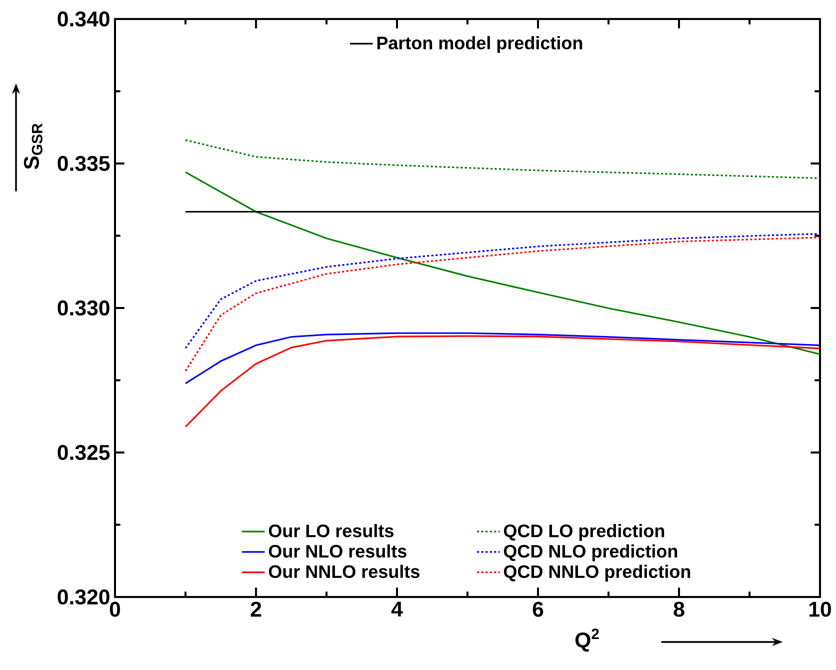  What do you see at coordinates (33, 146) in the screenshot?
I see `y-axis-title: S$_{GSR}$` at bounding box center [33, 146].